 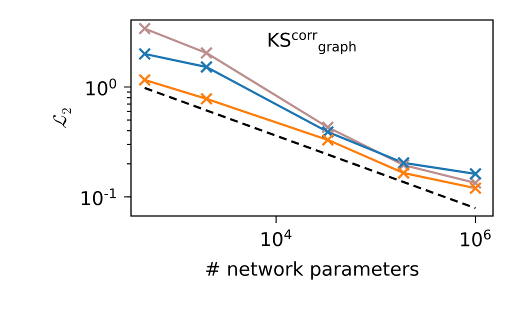 What do you see at coordinates (101, 87) in the screenshot?
I see `y-tick-label: 10$^{0}$` at bounding box center [101, 87].